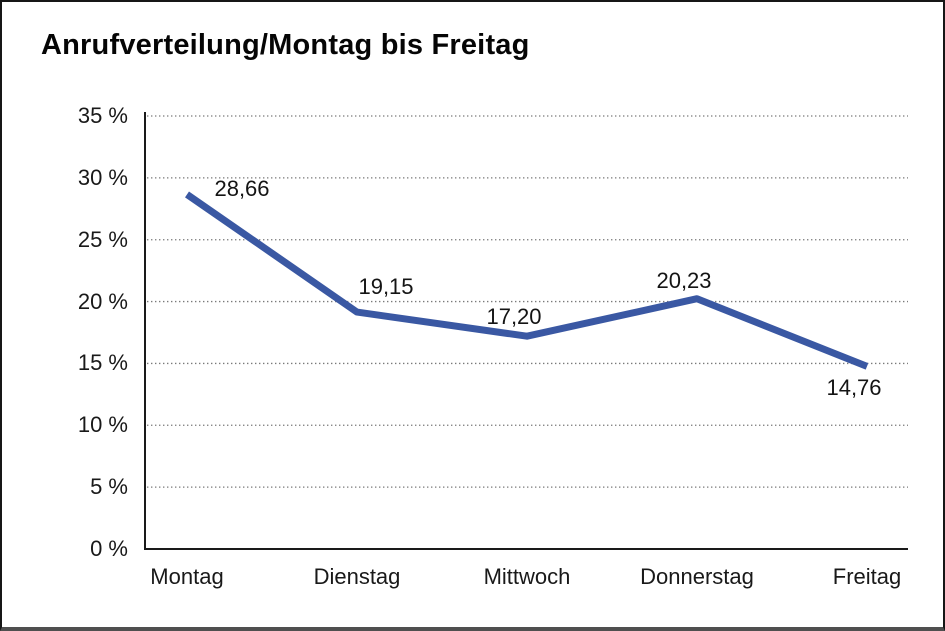 The width and height of the screenshot is (945, 631). I want to click on y-axis-tick-label: 30 %, so click(102, 177).